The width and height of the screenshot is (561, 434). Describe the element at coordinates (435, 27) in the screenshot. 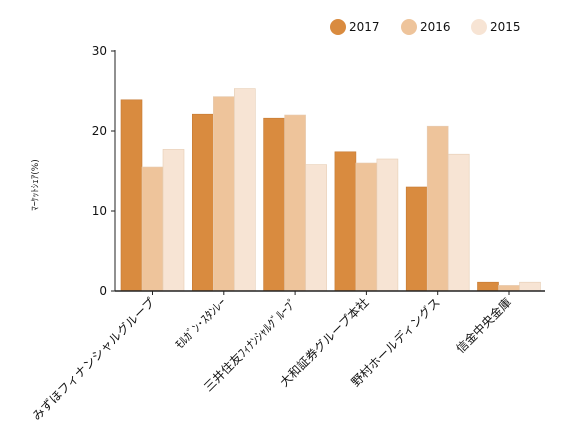

I see `legend-label-2016: 2016` at that location.